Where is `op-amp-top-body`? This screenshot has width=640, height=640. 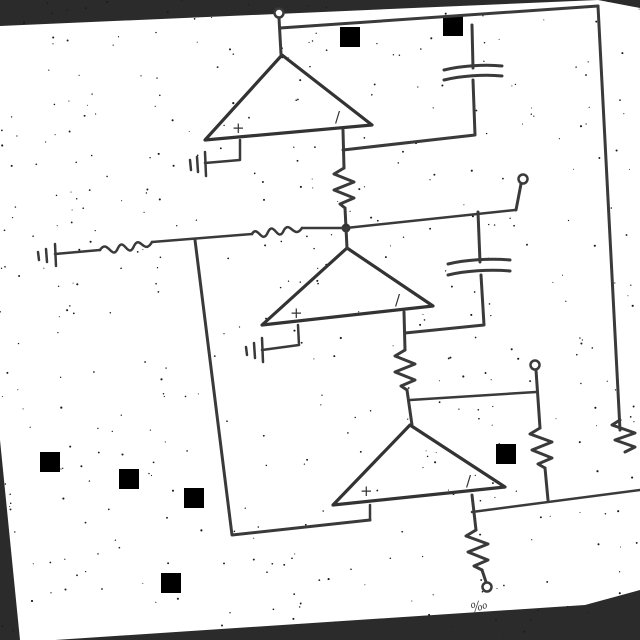 op-amp-top-body is located at coordinates (288, 97).